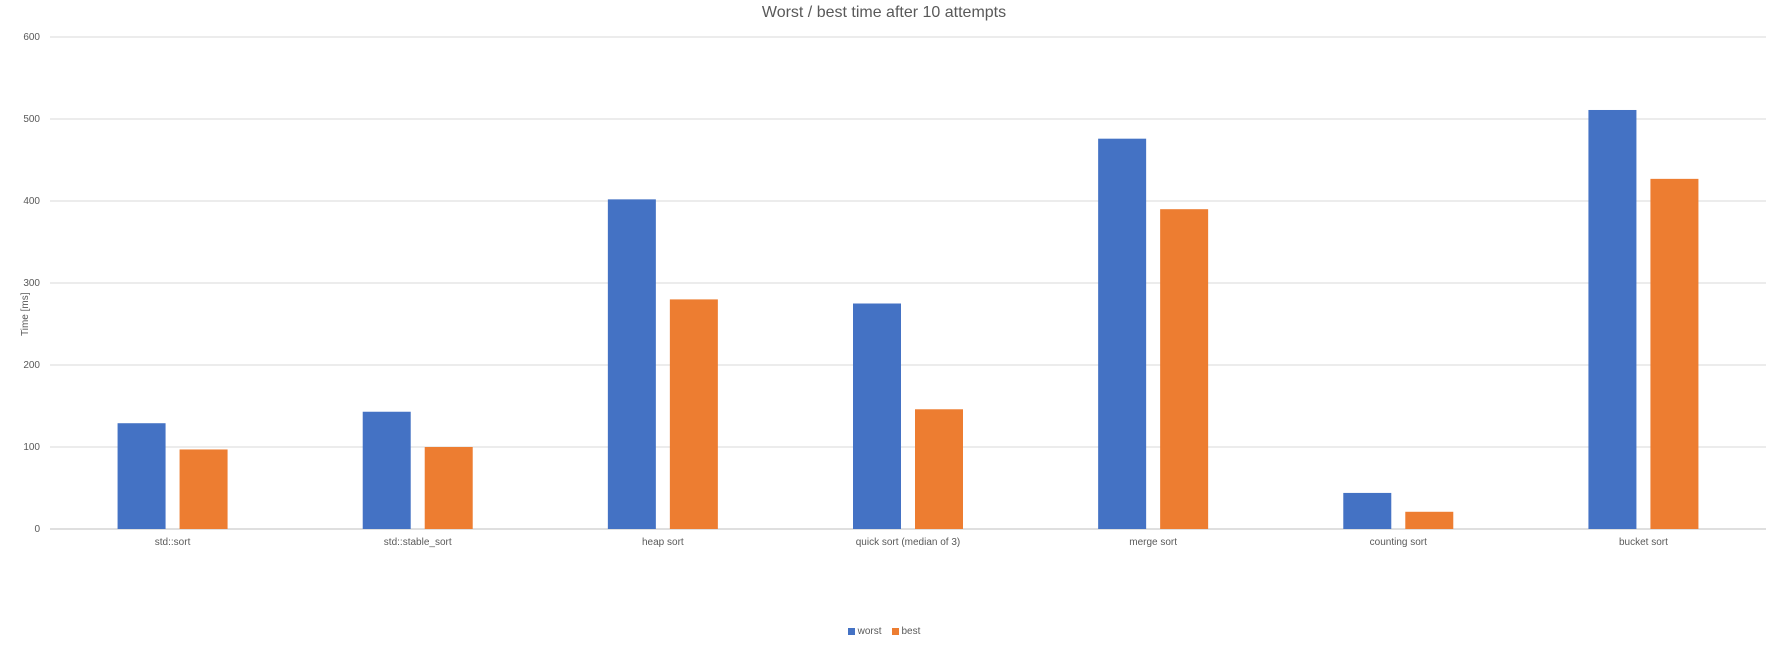  What do you see at coordinates (31, 447) in the screenshot?
I see `y-tick-label: 100` at bounding box center [31, 447].